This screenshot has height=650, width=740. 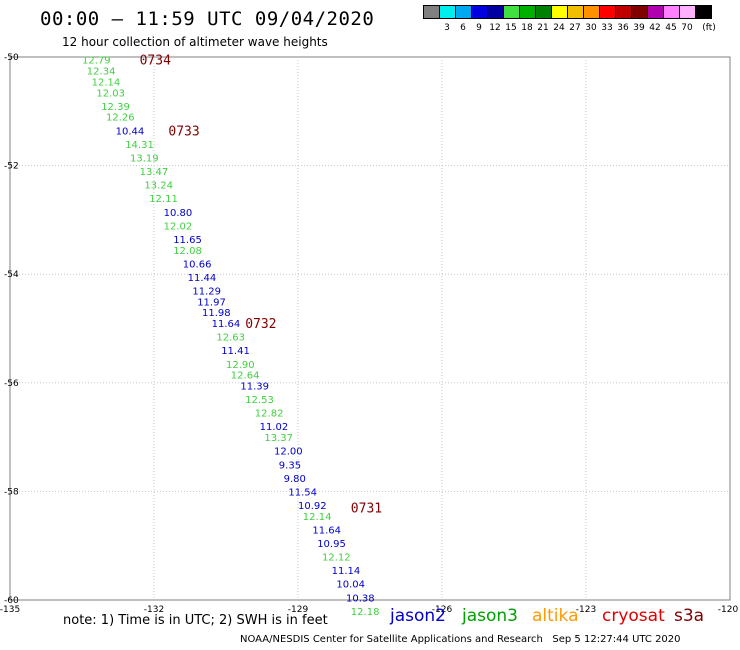 What do you see at coordinates (154, 610) in the screenshot?
I see `lon-tick-label: -132` at bounding box center [154, 610].